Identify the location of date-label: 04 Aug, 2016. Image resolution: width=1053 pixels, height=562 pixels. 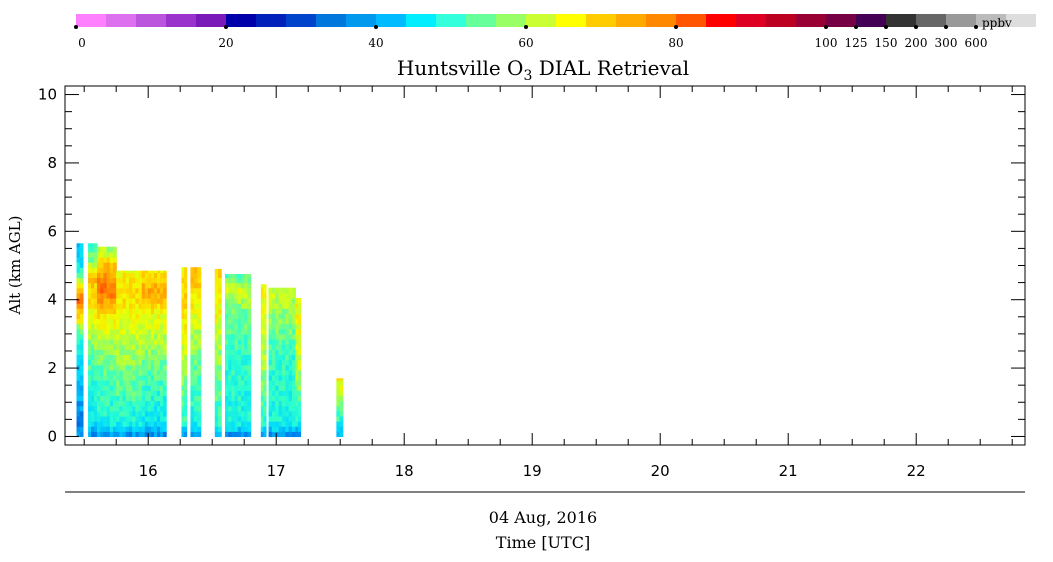
(543, 517).